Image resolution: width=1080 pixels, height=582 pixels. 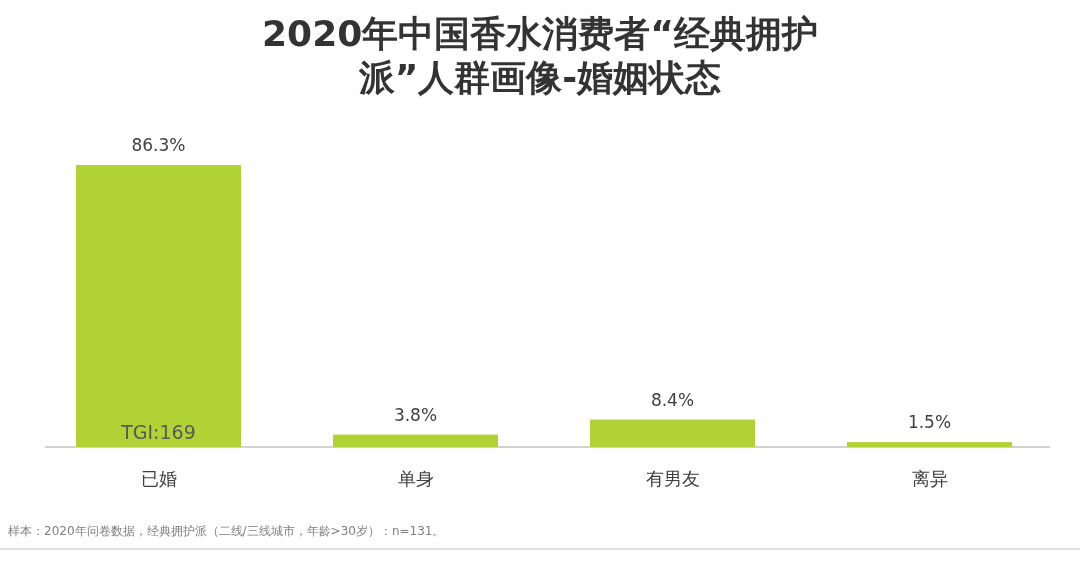 What do you see at coordinates (158, 145) in the screenshot?
I see `data-label: 86.3%` at bounding box center [158, 145].